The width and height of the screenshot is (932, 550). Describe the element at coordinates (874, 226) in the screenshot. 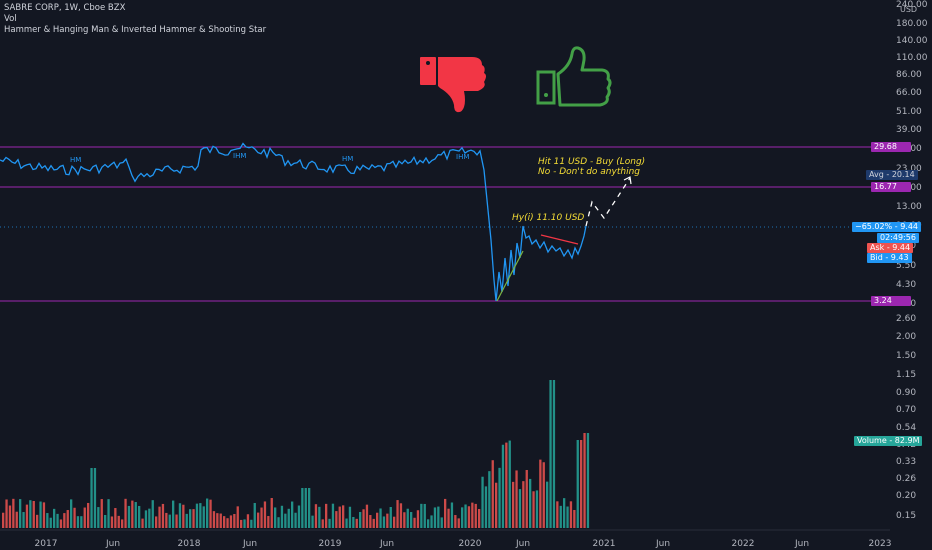

I see `change-percent: −65.02%` at that location.